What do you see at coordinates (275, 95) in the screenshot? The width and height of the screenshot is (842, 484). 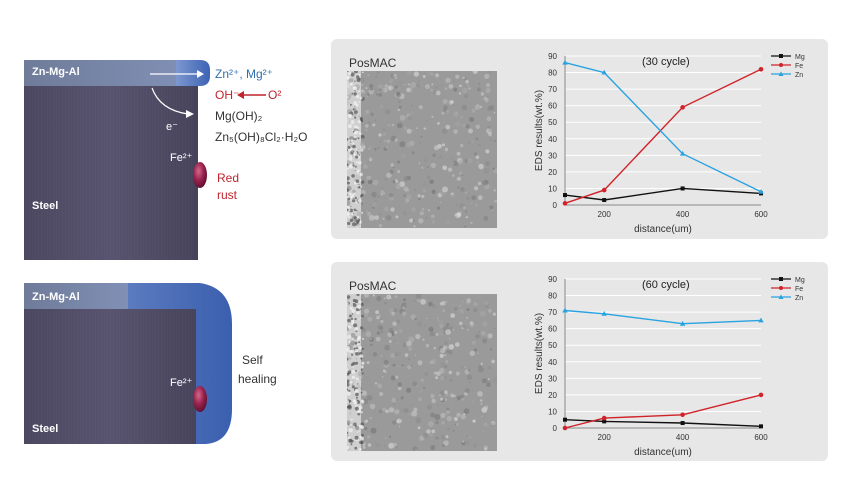 I see `o2-label: O²` at bounding box center [275, 95].